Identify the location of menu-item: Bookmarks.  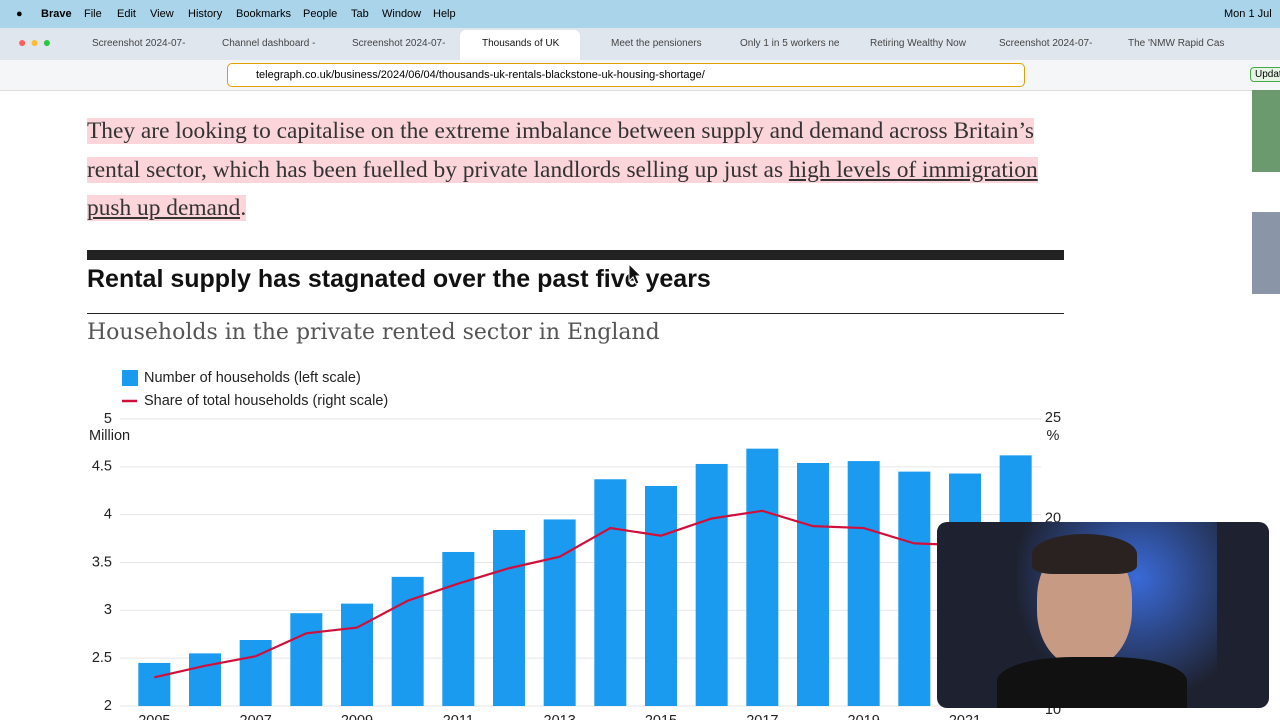
(264, 14).